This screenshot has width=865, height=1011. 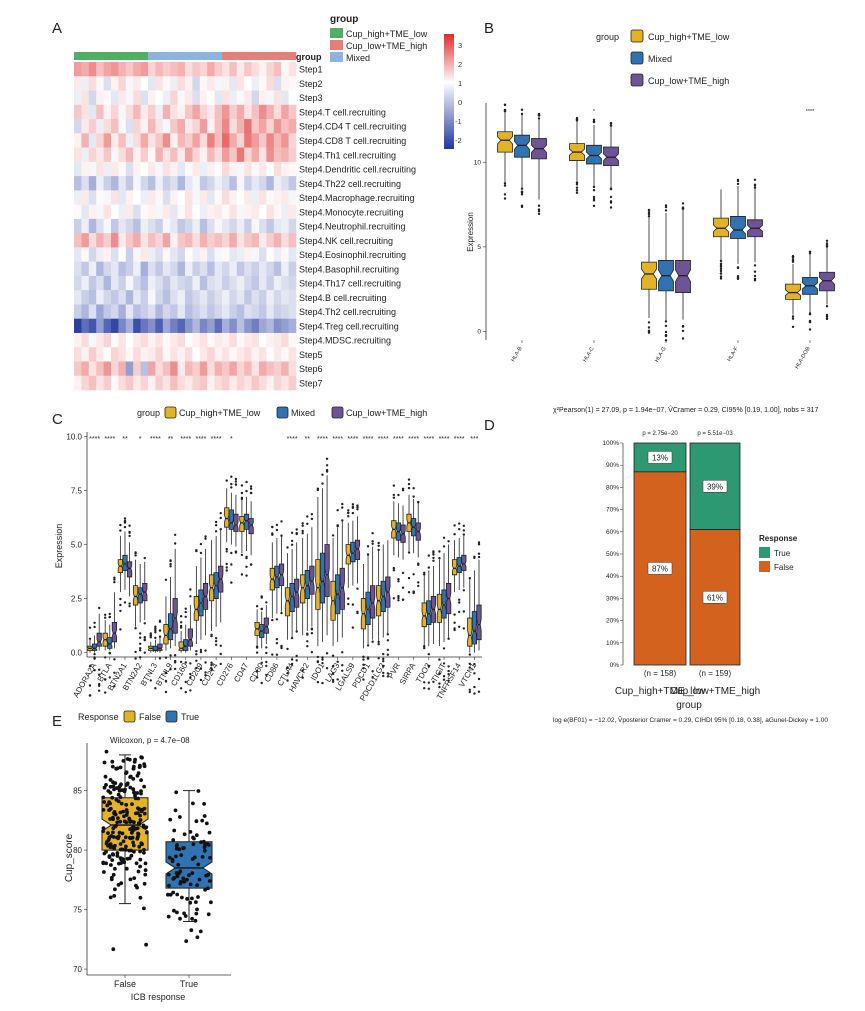 I want to click on heatmap-row-label: Step1, so click(x=311, y=70).